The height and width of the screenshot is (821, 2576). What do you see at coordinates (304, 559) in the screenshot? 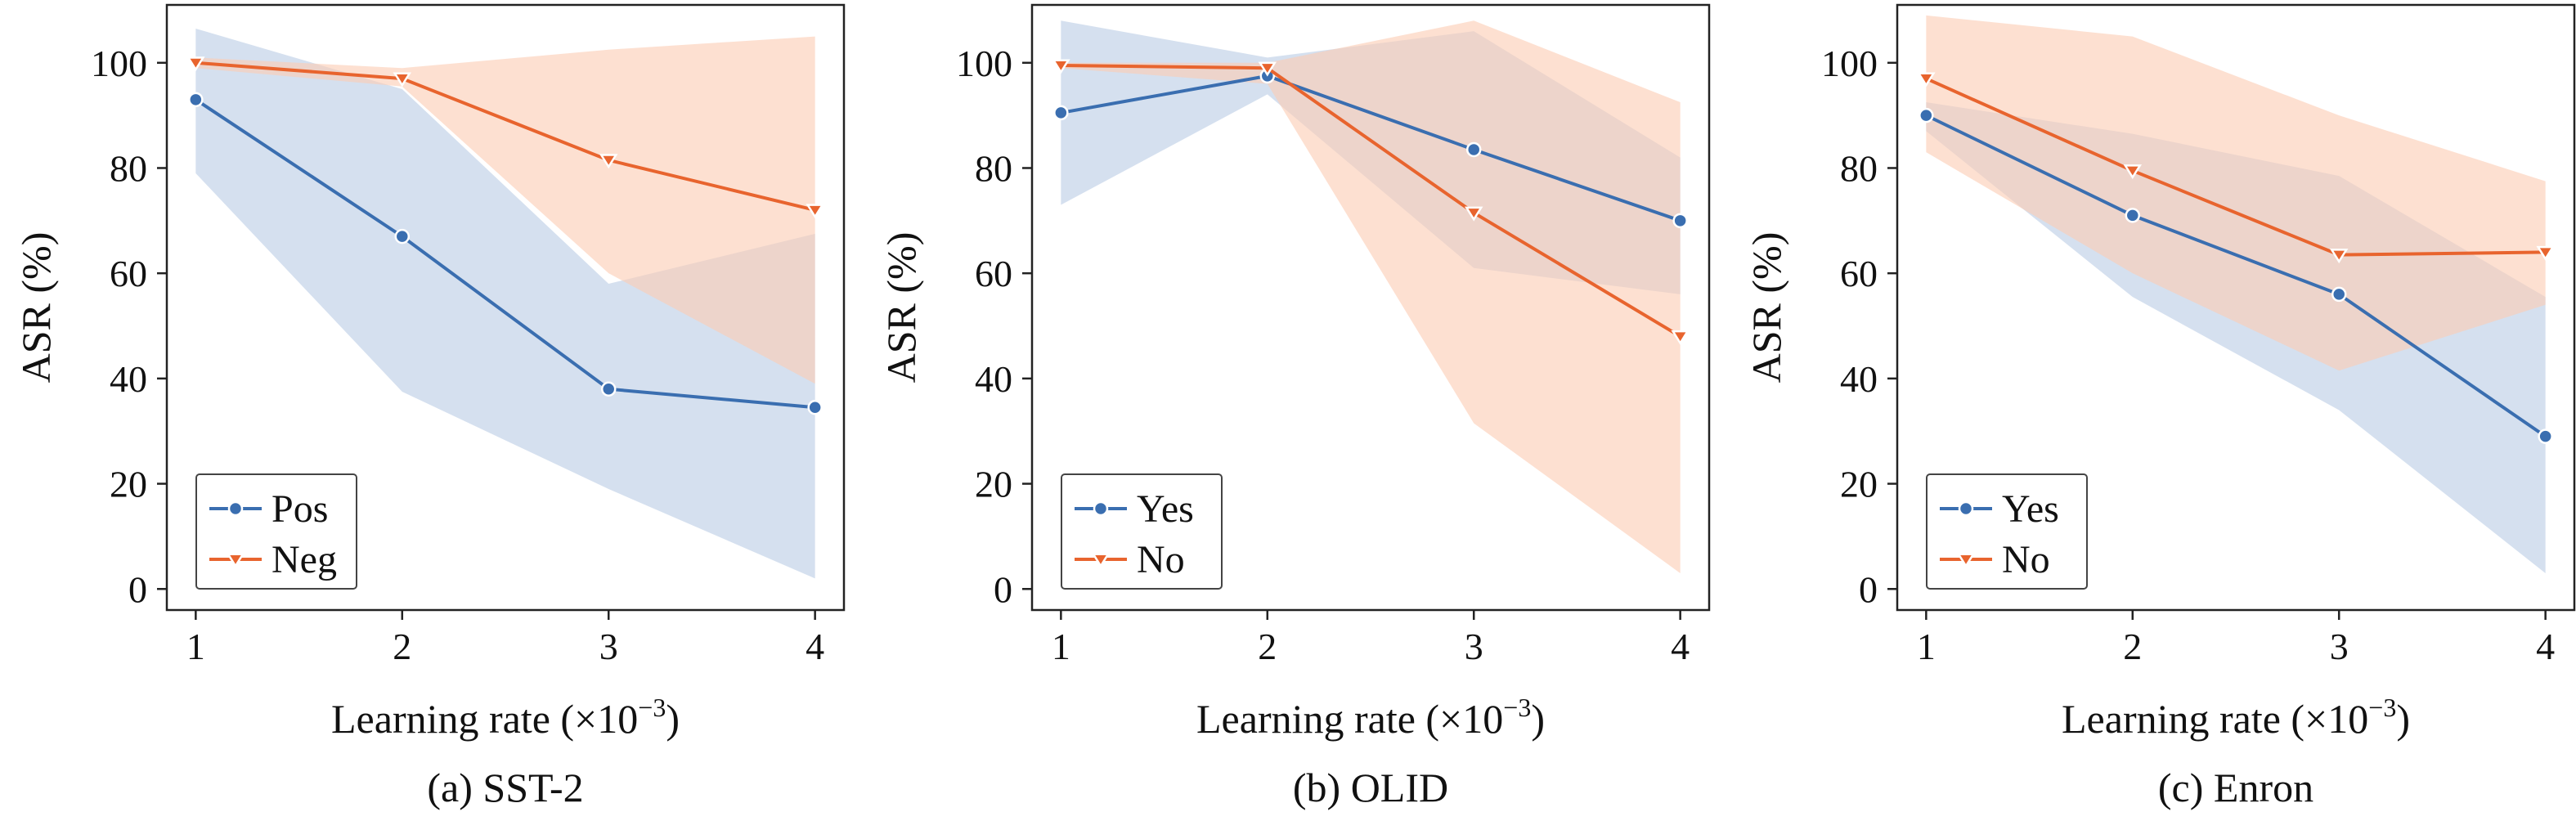
I see `legend-label: Neg` at bounding box center [304, 559].